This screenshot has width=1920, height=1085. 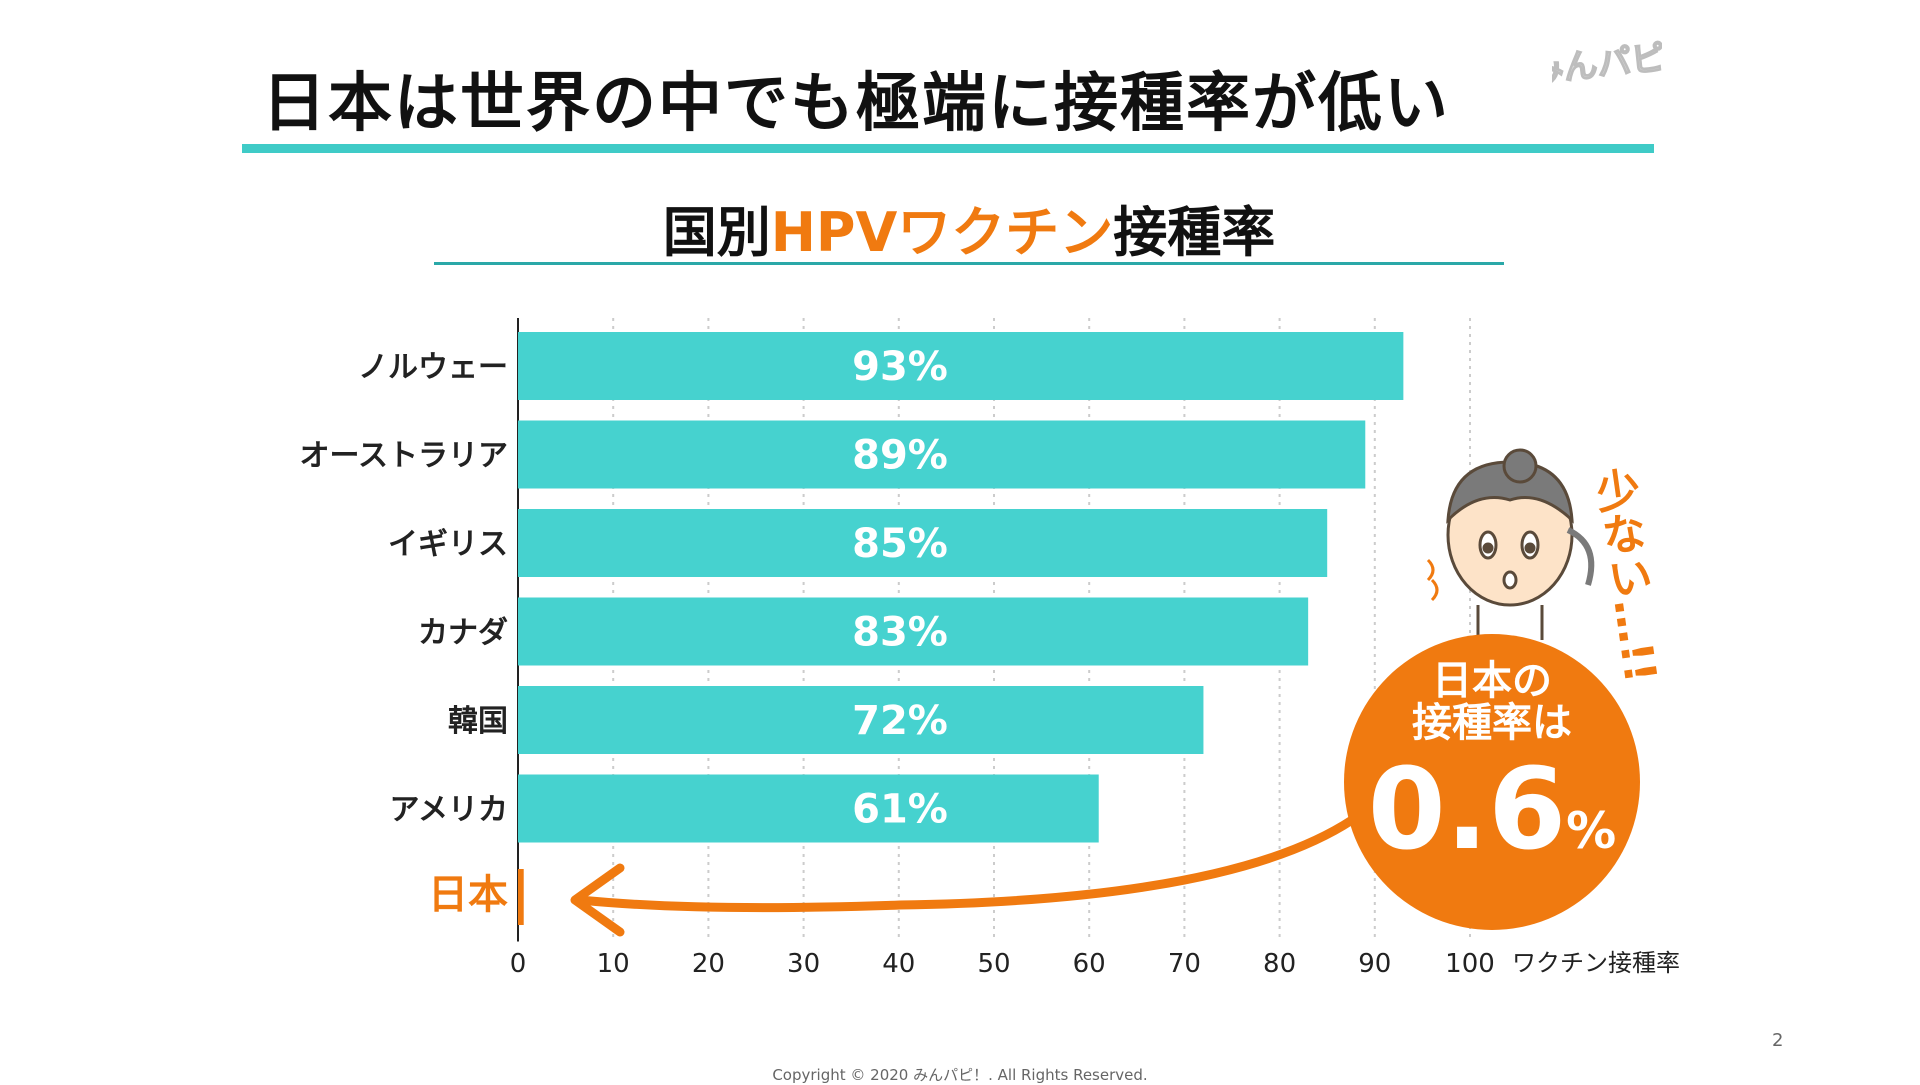 What do you see at coordinates (900, 633) in the screenshot?
I see `bar-value-label: 83%` at bounding box center [900, 633].